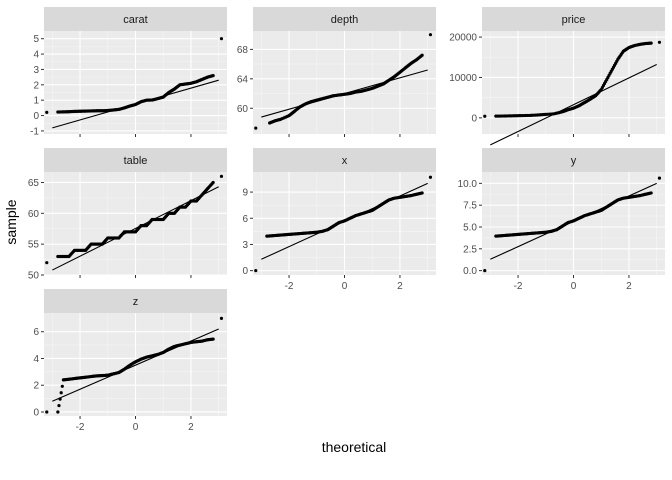  Describe the element at coordinates (243, 50) in the screenshot. I see `y-tick-label: 68` at that location.